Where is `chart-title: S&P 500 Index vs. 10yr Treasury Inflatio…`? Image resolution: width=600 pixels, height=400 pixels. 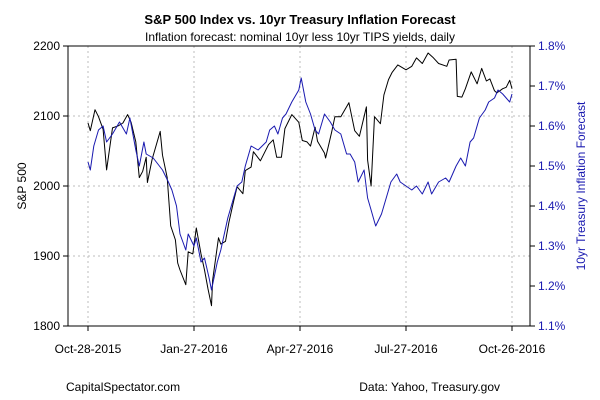
chart-title: S&P 500 Index vs. 10yr Treasury Inflatio… is located at coordinates (300, 19).